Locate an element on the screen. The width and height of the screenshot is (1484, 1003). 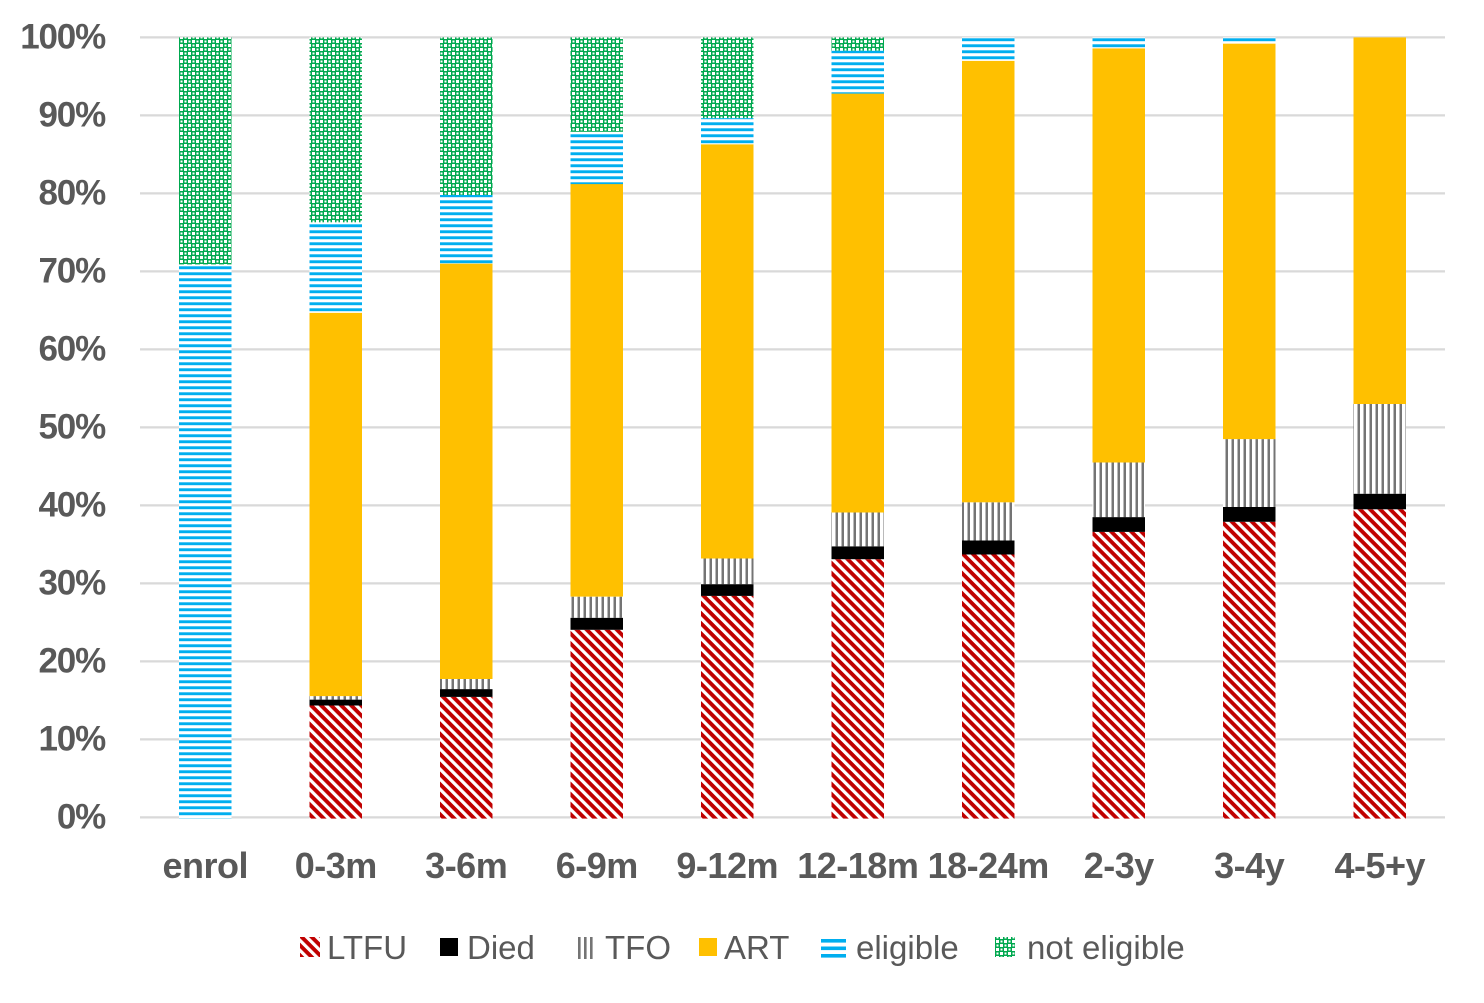
svg-text: LTFU is located at coordinates (367, 947).